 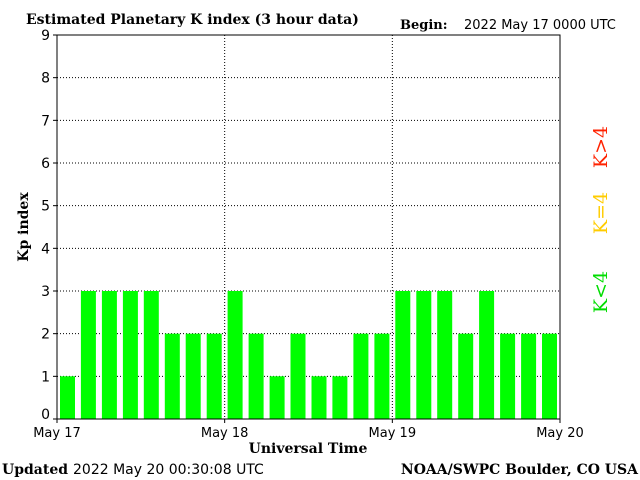 I want to click on begin-label: Begin:, so click(x=424, y=25).